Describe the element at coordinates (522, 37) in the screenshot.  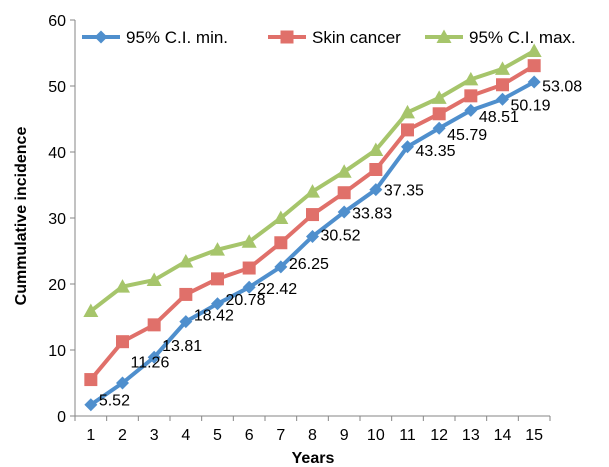
I see `legend-label: 95% C.I. max.` at that location.